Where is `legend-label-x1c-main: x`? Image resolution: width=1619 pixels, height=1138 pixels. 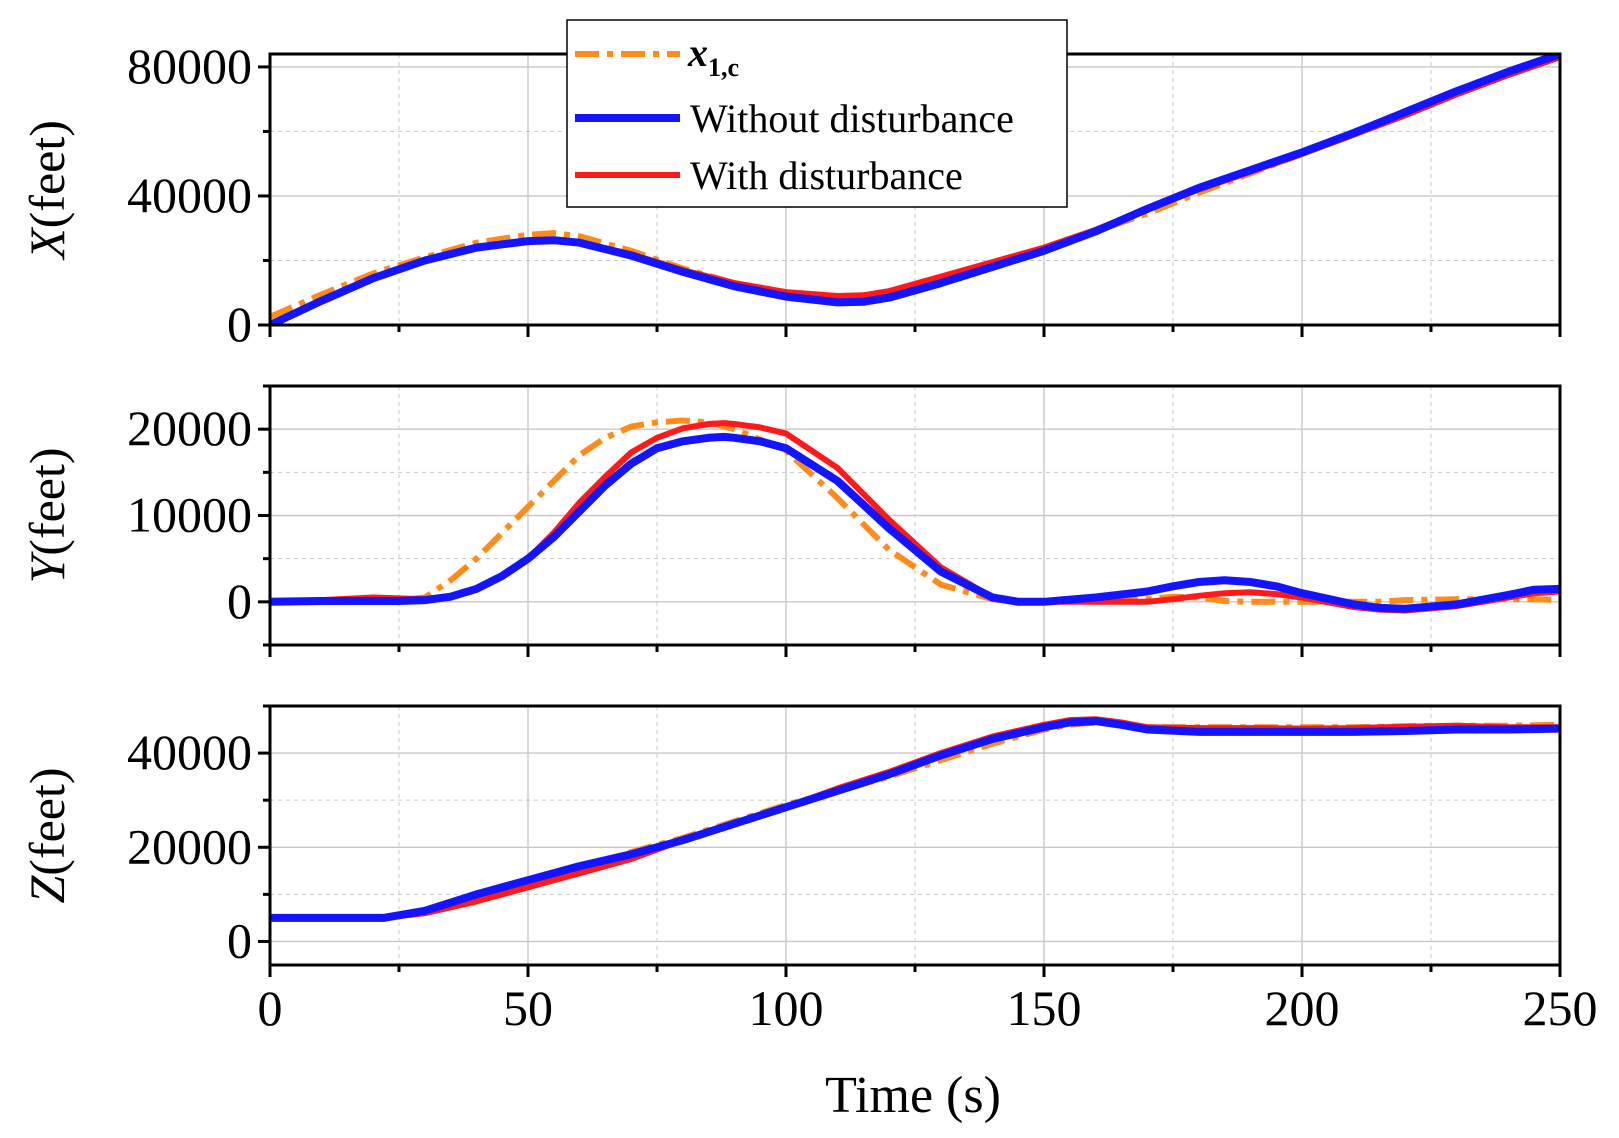 legend-label-x1c-main: x is located at coordinates (697, 52).